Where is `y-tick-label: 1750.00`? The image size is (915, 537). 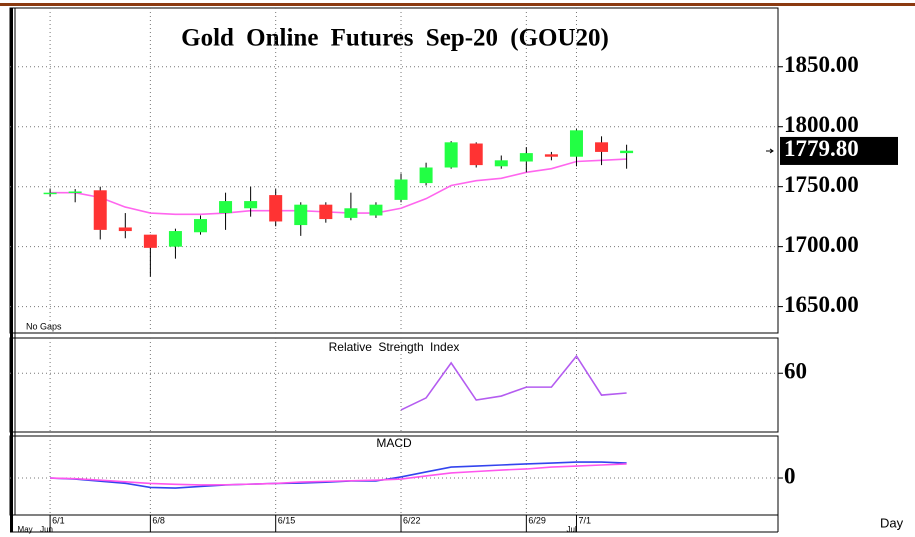 y-tick-label: 1750.00 is located at coordinates (821, 184).